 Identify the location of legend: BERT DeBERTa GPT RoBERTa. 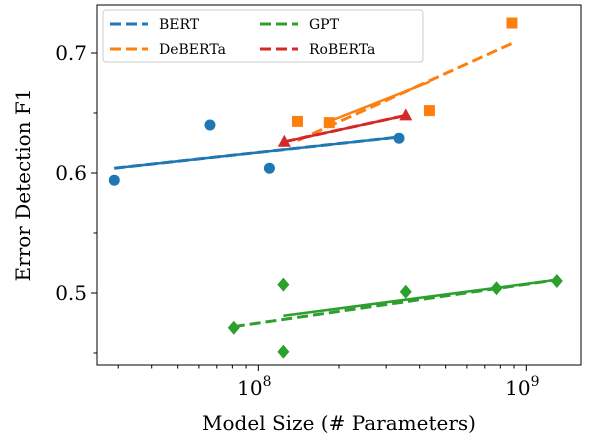
(263, 36).